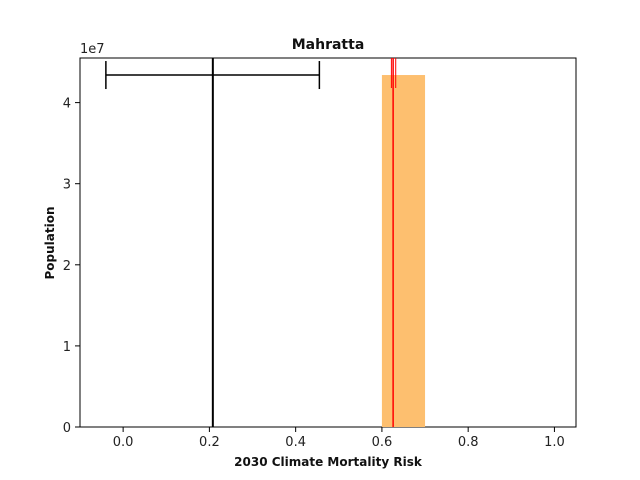  Describe the element at coordinates (50, 242) in the screenshot. I see `y-axis-title: Population` at that location.